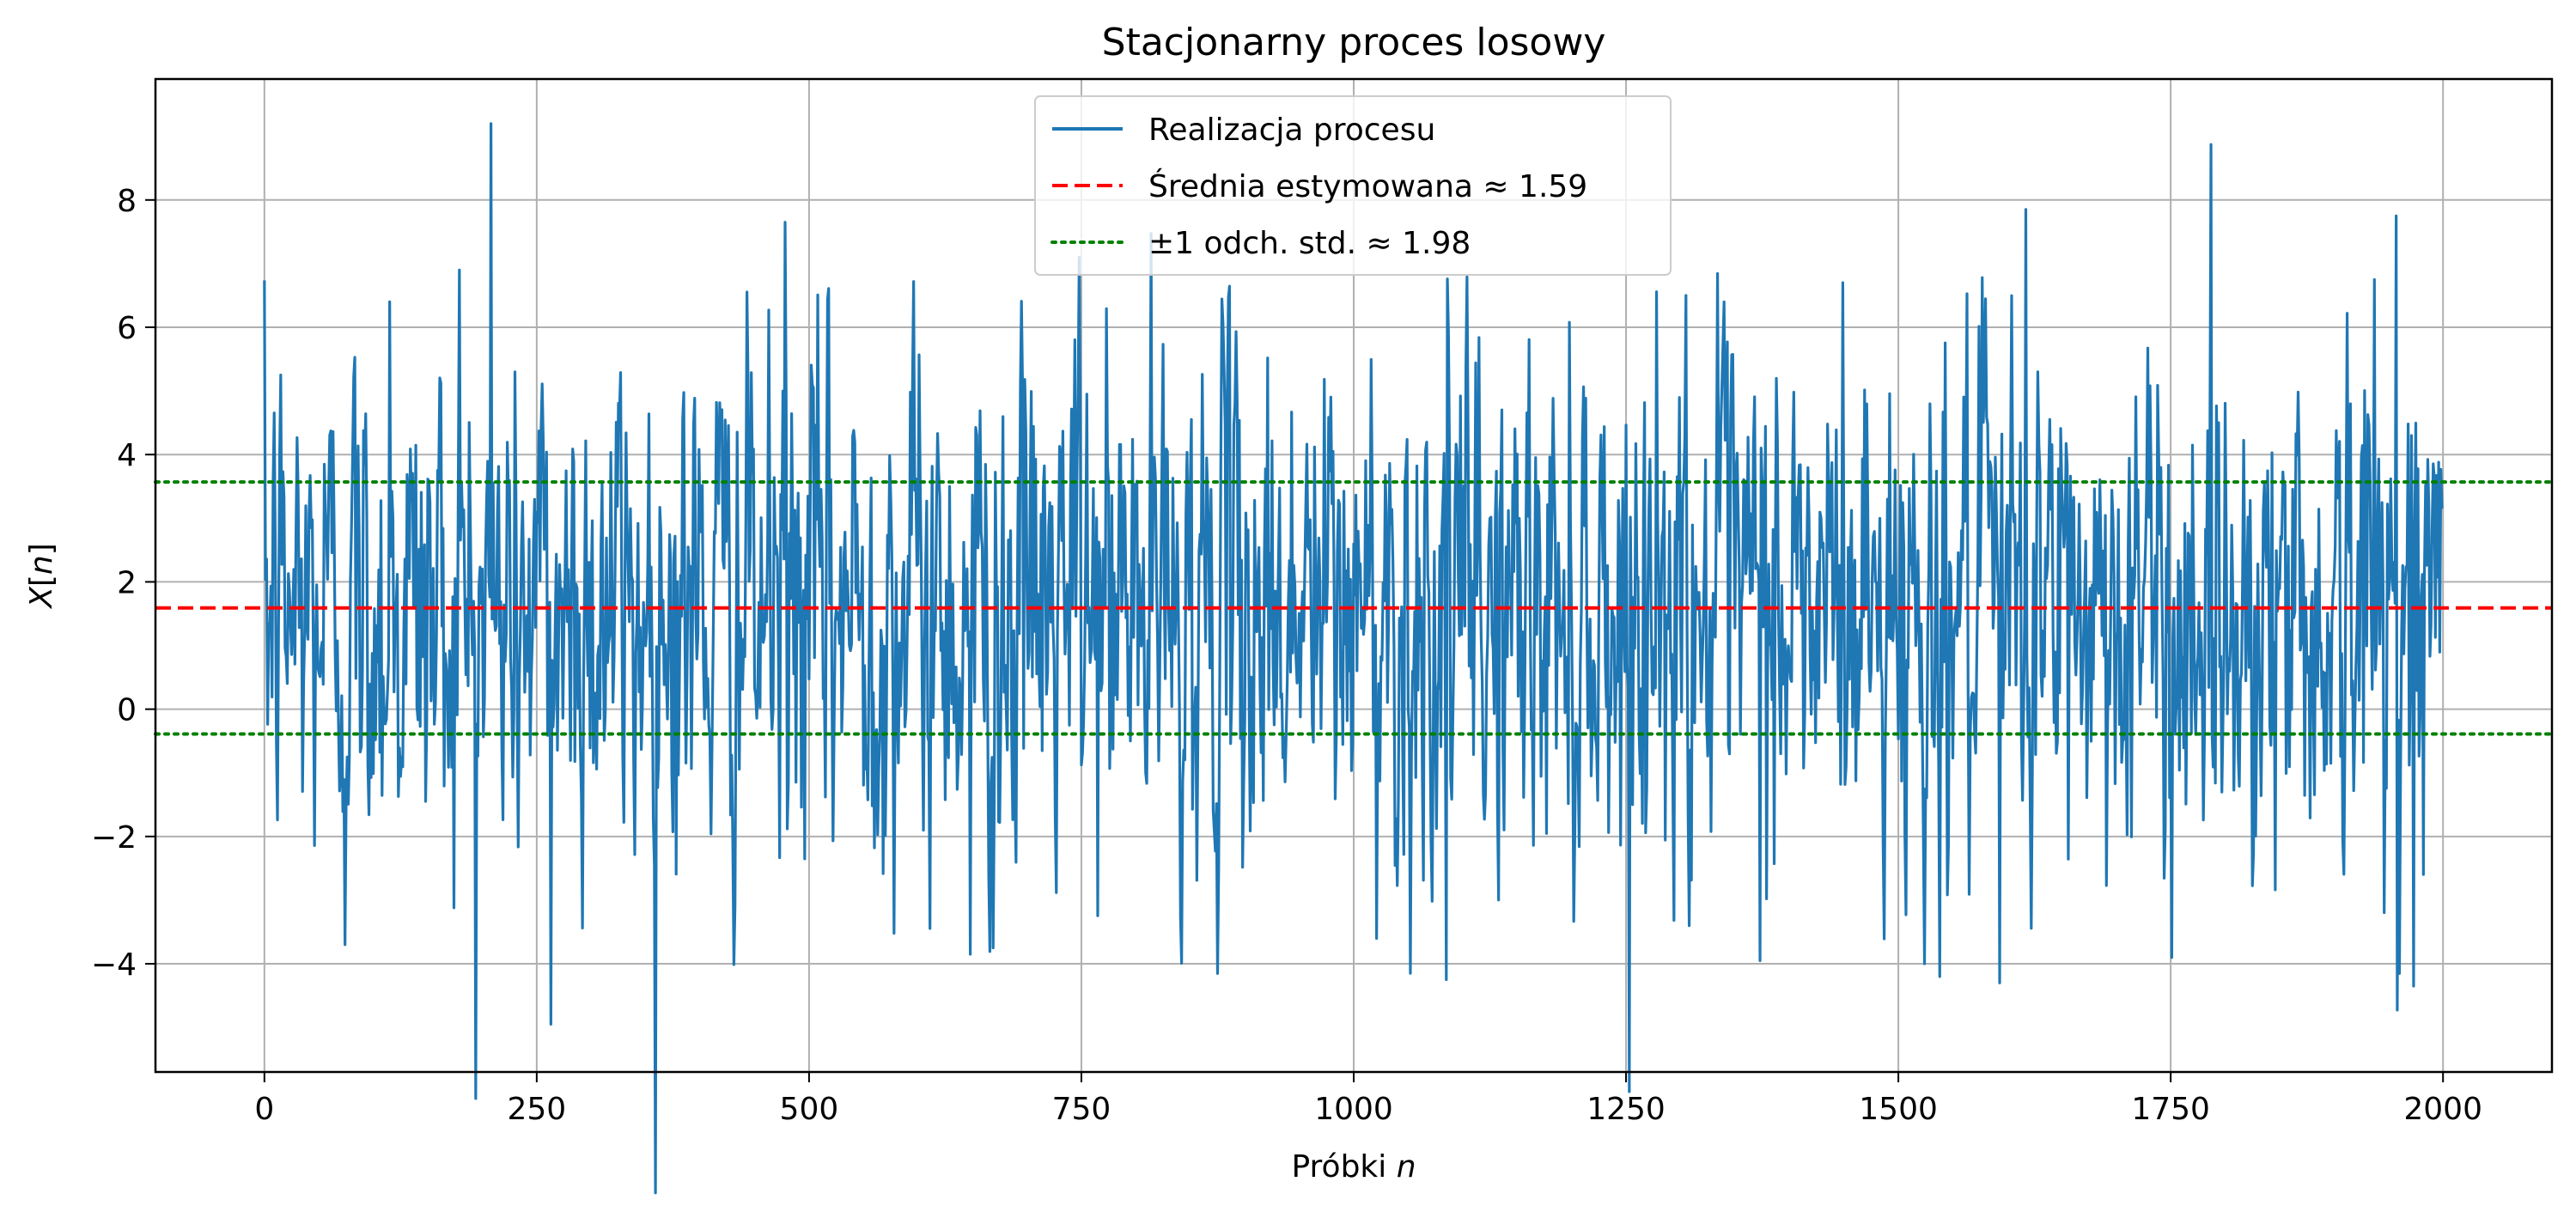  Describe the element at coordinates (41, 577) in the screenshot. I see `y-axis-label: X[n]` at that location.